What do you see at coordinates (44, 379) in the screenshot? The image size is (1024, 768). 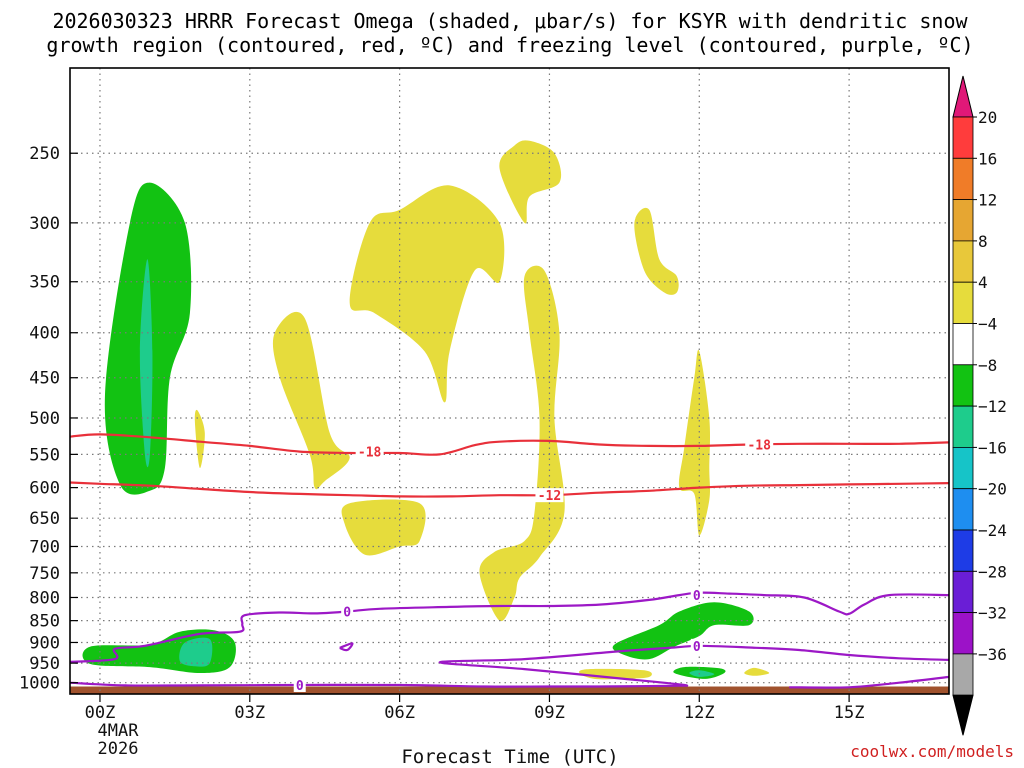 I see `y-tick-label-450: 450` at bounding box center [44, 379].